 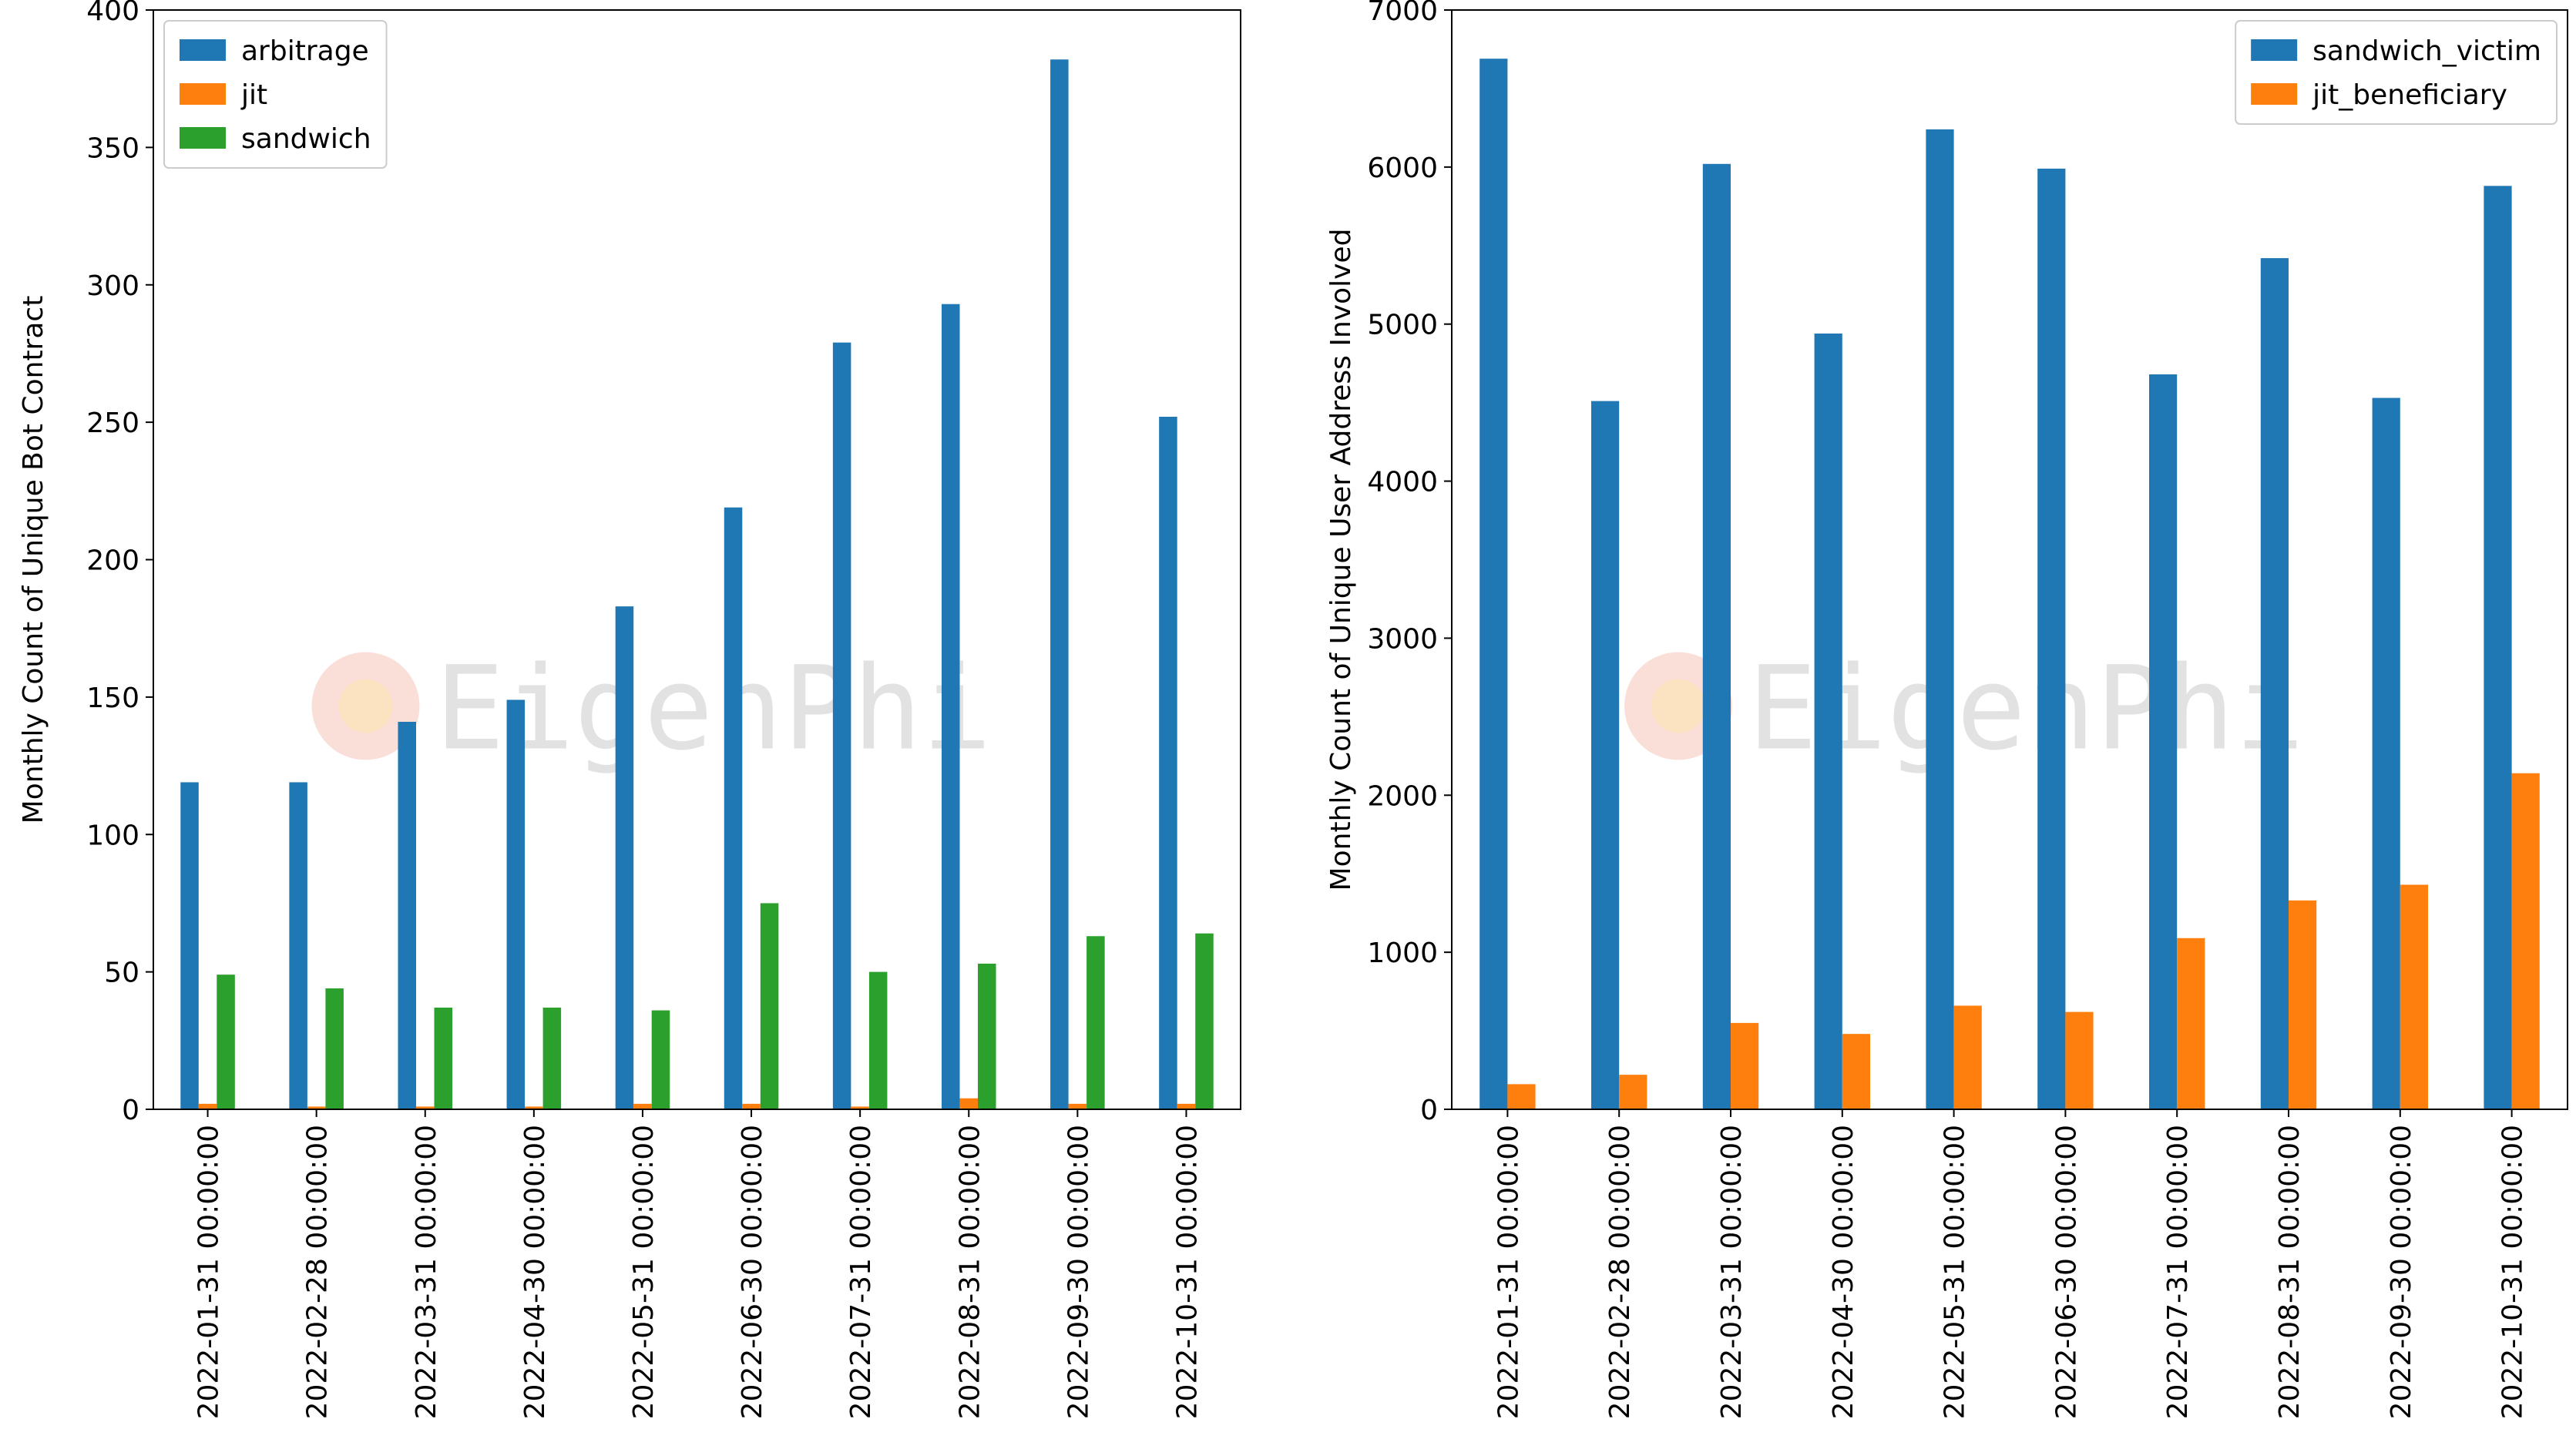 I want to click on y-tick-label: 6000, so click(x=1402, y=168).